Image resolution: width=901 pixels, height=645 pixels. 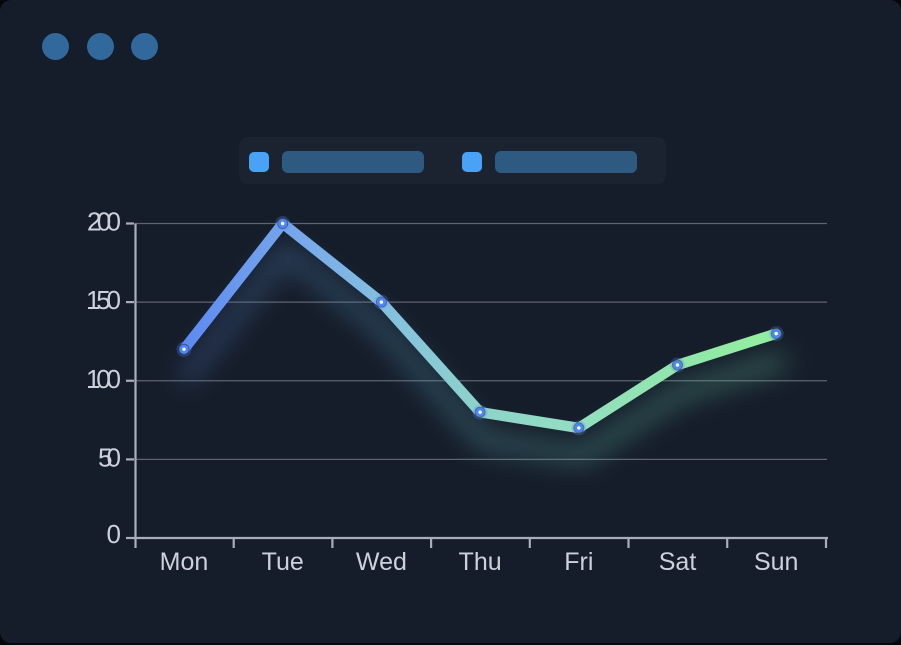 What do you see at coordinates (184, 562) in the screenshot?
I see `svg-text: Mon` at bounding box center [184, 562].